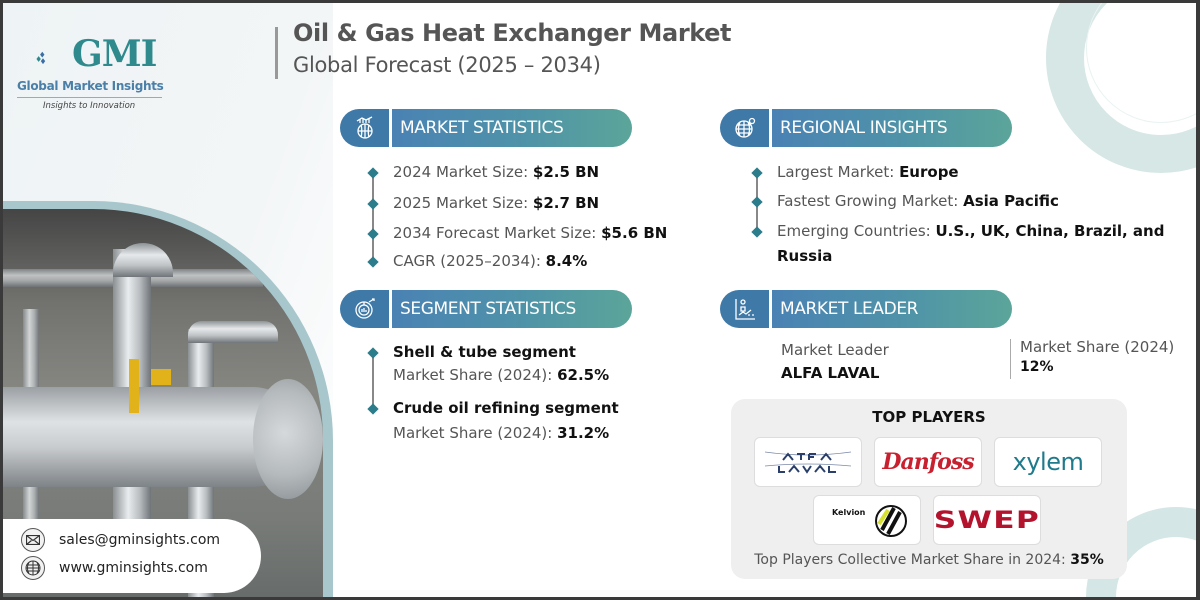 This screenshot has height=600, width=1200. I want to click on market-leader-value: ALFA LAVAL, so click(830, 373).